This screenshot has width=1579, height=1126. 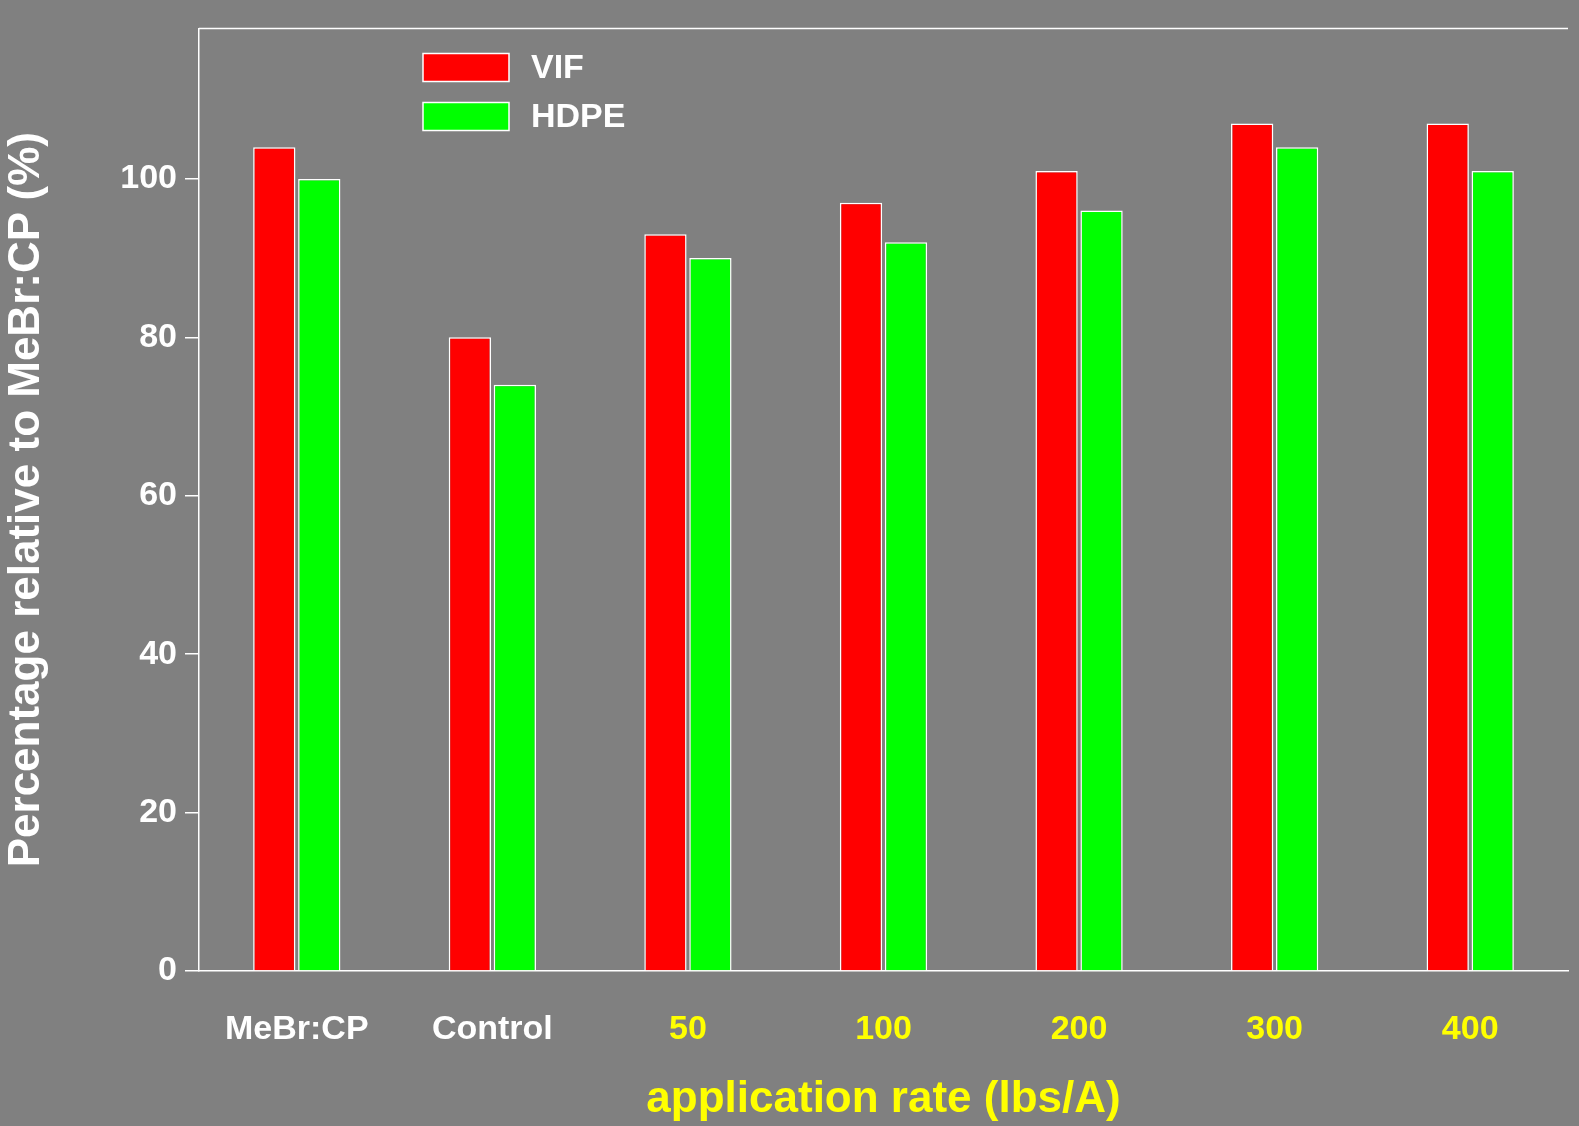 What do you see at coordinates (297, 1026) in the screenshot?
I see `x-tick-label: MeBr:CP` at bounding box center [297, 1026].